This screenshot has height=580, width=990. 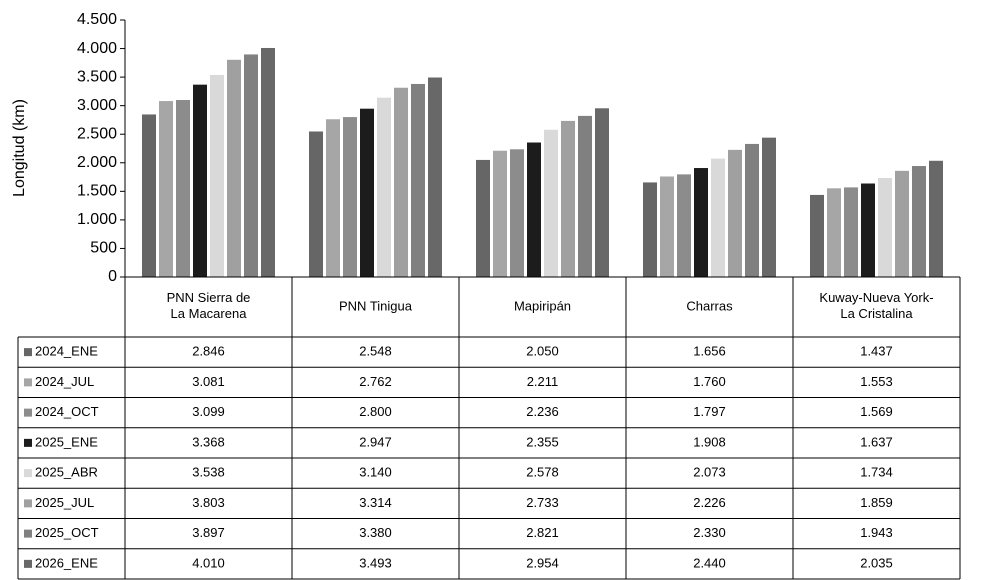 What do you see at coordinates (709, 441) in the screenshot?
I see `table-value: 1.908` at bounding box center [709, 441].